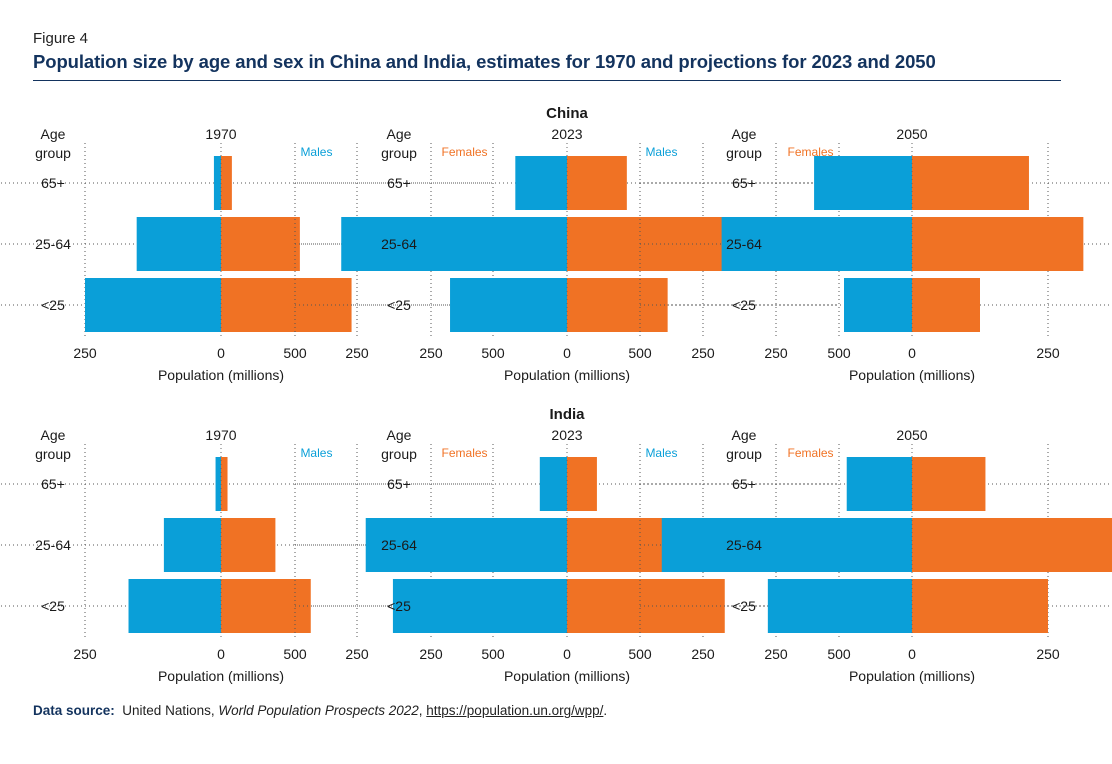 This screenshot has height=764, width=1112. Describe the element at coordinates (744, 244) in the screenshot. I see `china-2050-age-tick-1: 25-64` at that location.